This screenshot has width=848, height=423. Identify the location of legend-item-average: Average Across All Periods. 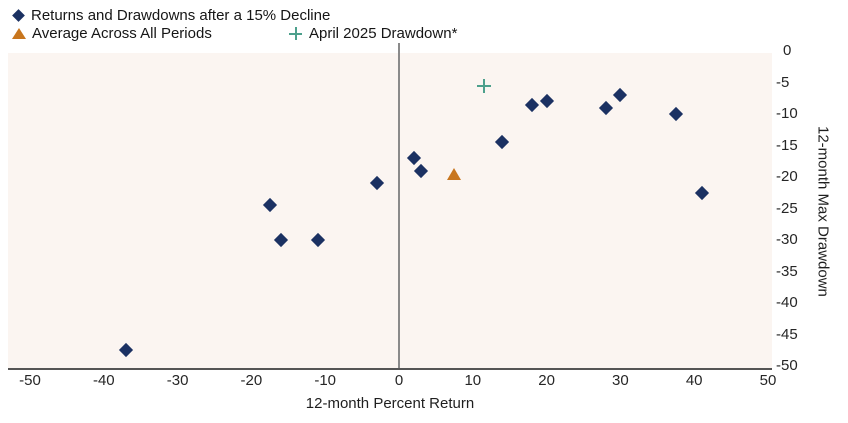
(112, 33).